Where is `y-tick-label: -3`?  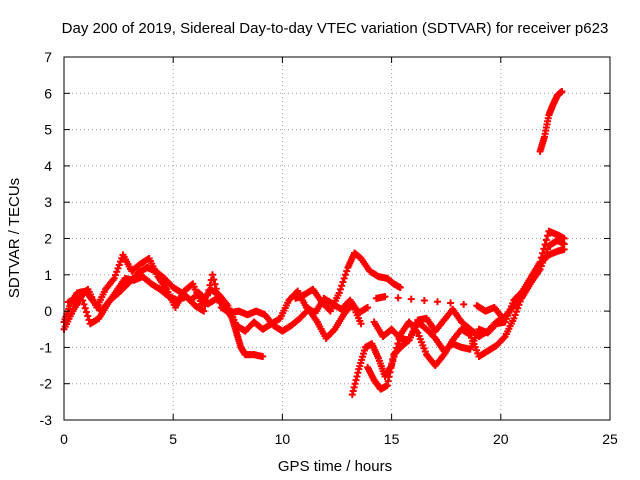 y-tick-label: -3 is located at coordinates (46, 420).